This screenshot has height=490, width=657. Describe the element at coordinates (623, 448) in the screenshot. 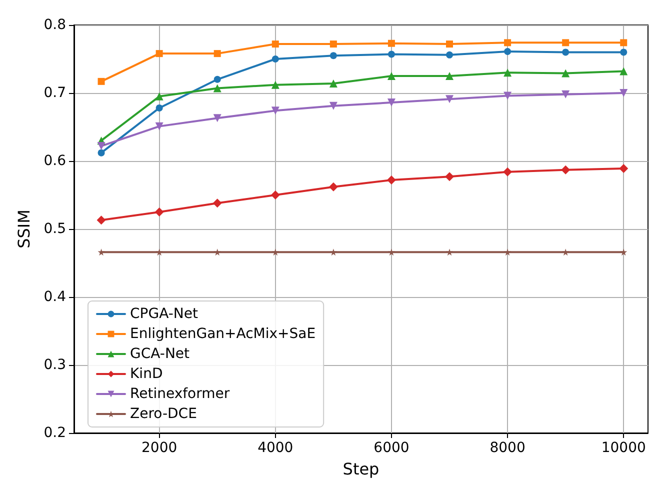

I see `x-tick-label: 10000` at that location.